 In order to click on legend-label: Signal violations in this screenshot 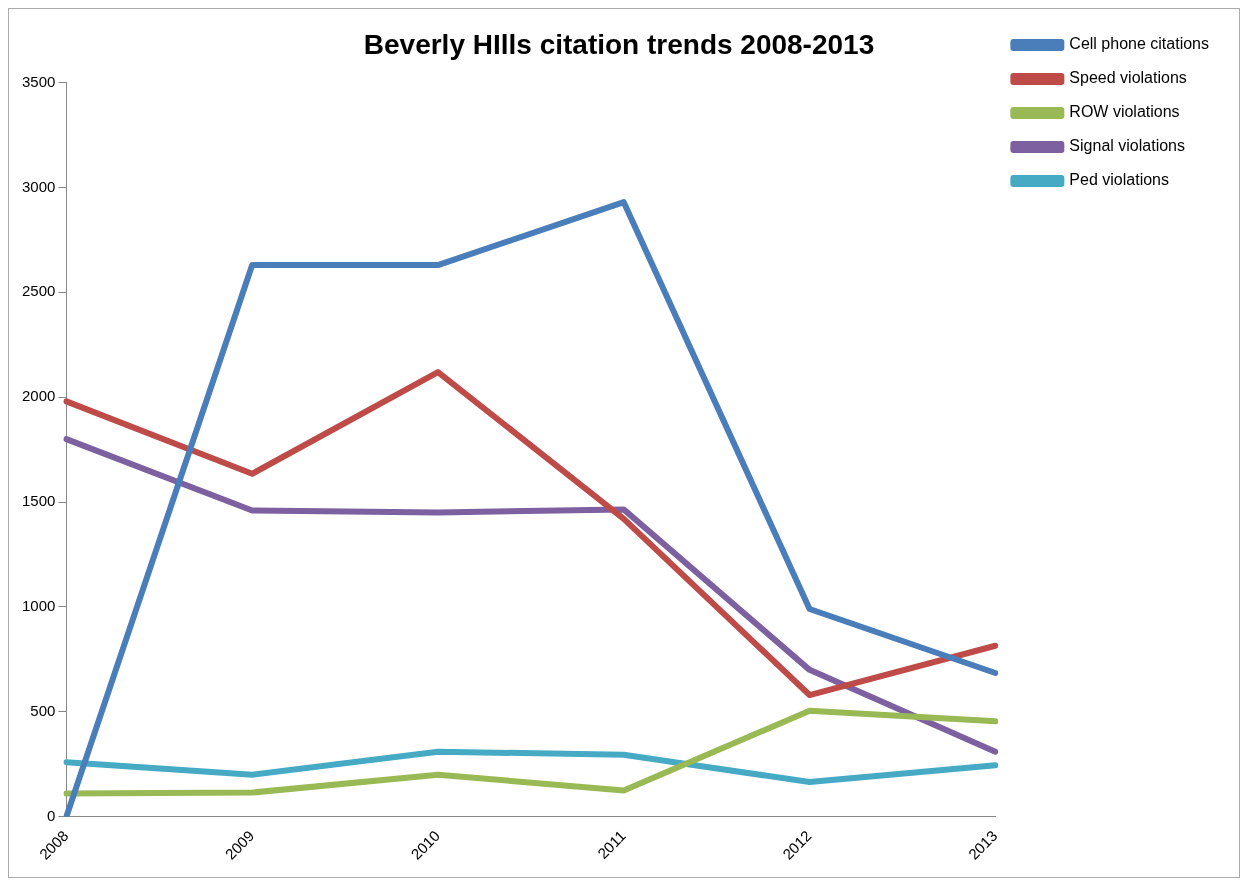, I will do `click(1127, 146)`.